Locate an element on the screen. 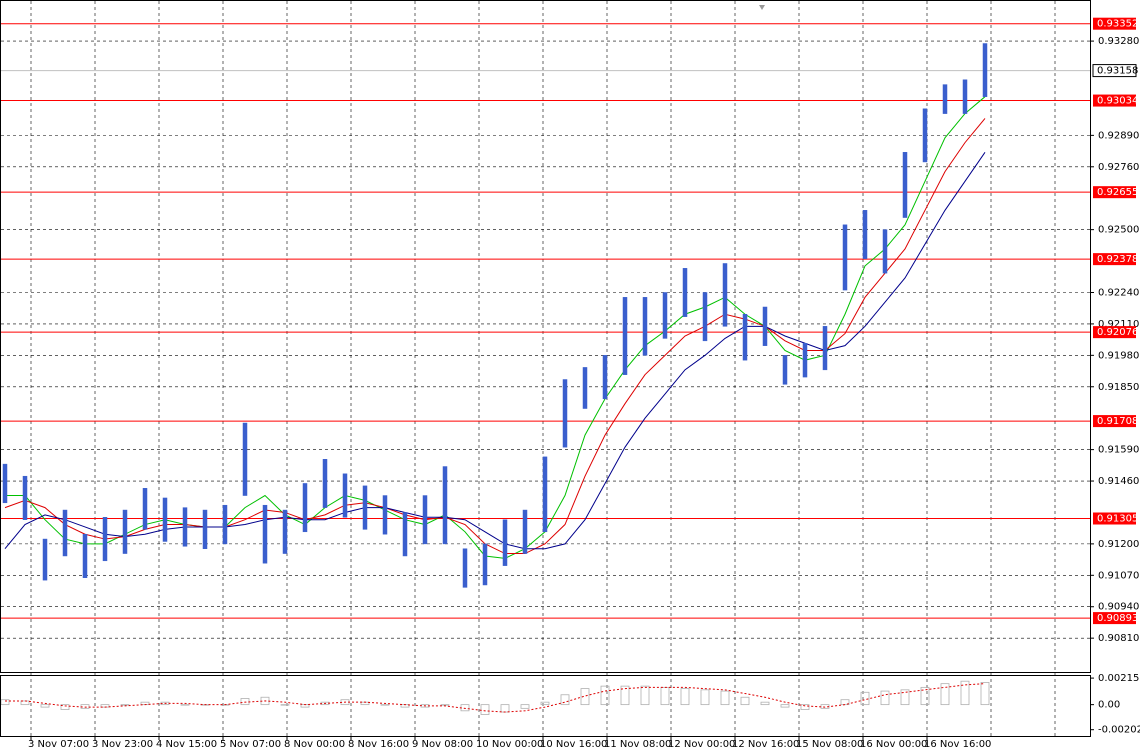  x-tick-label: 10 Nov 00:00 is located at coordinates (509, 744).